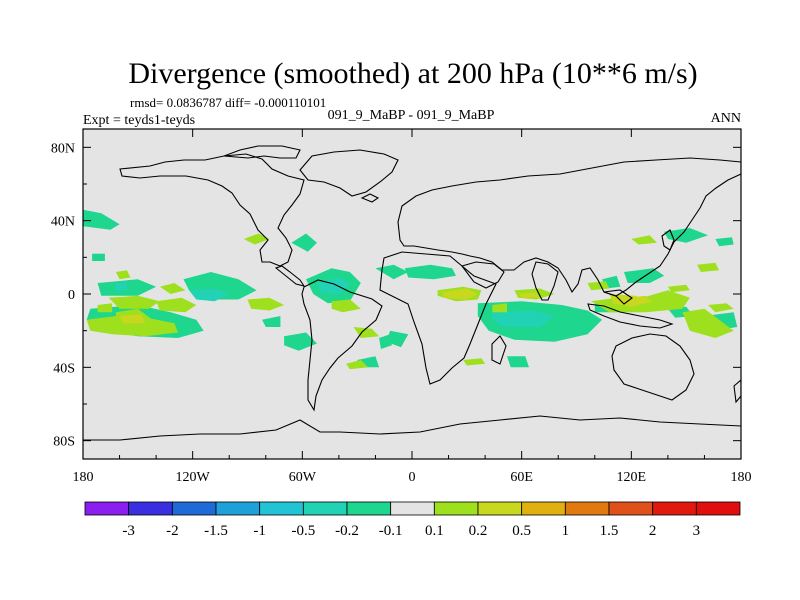  I want to click on stats-line: rmsd= 0.0836787 diff= -0.000110101, so click(228, 102).